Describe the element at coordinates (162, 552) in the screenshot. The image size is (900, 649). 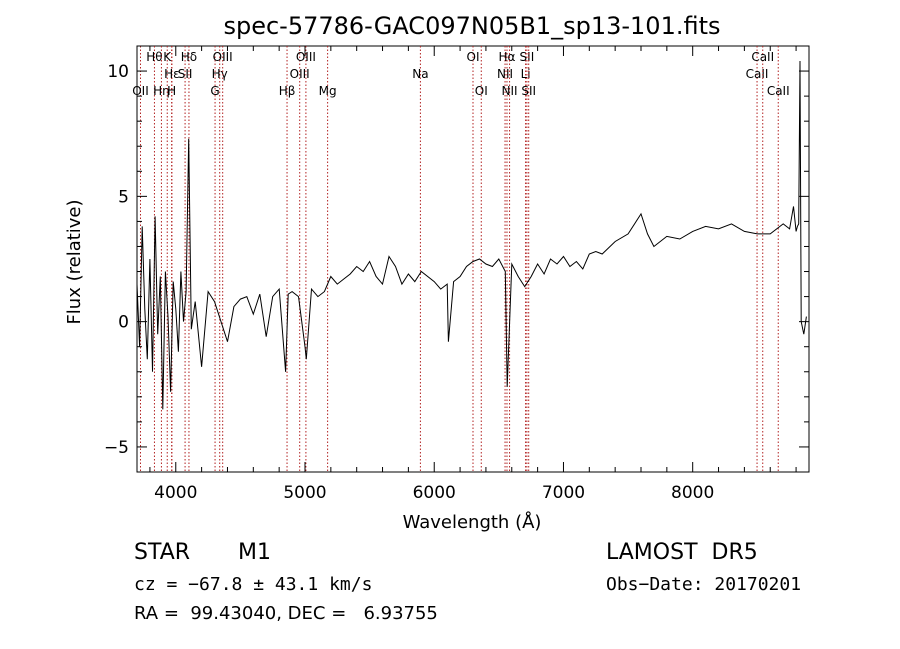
I see `object-class: STAR` at that location.